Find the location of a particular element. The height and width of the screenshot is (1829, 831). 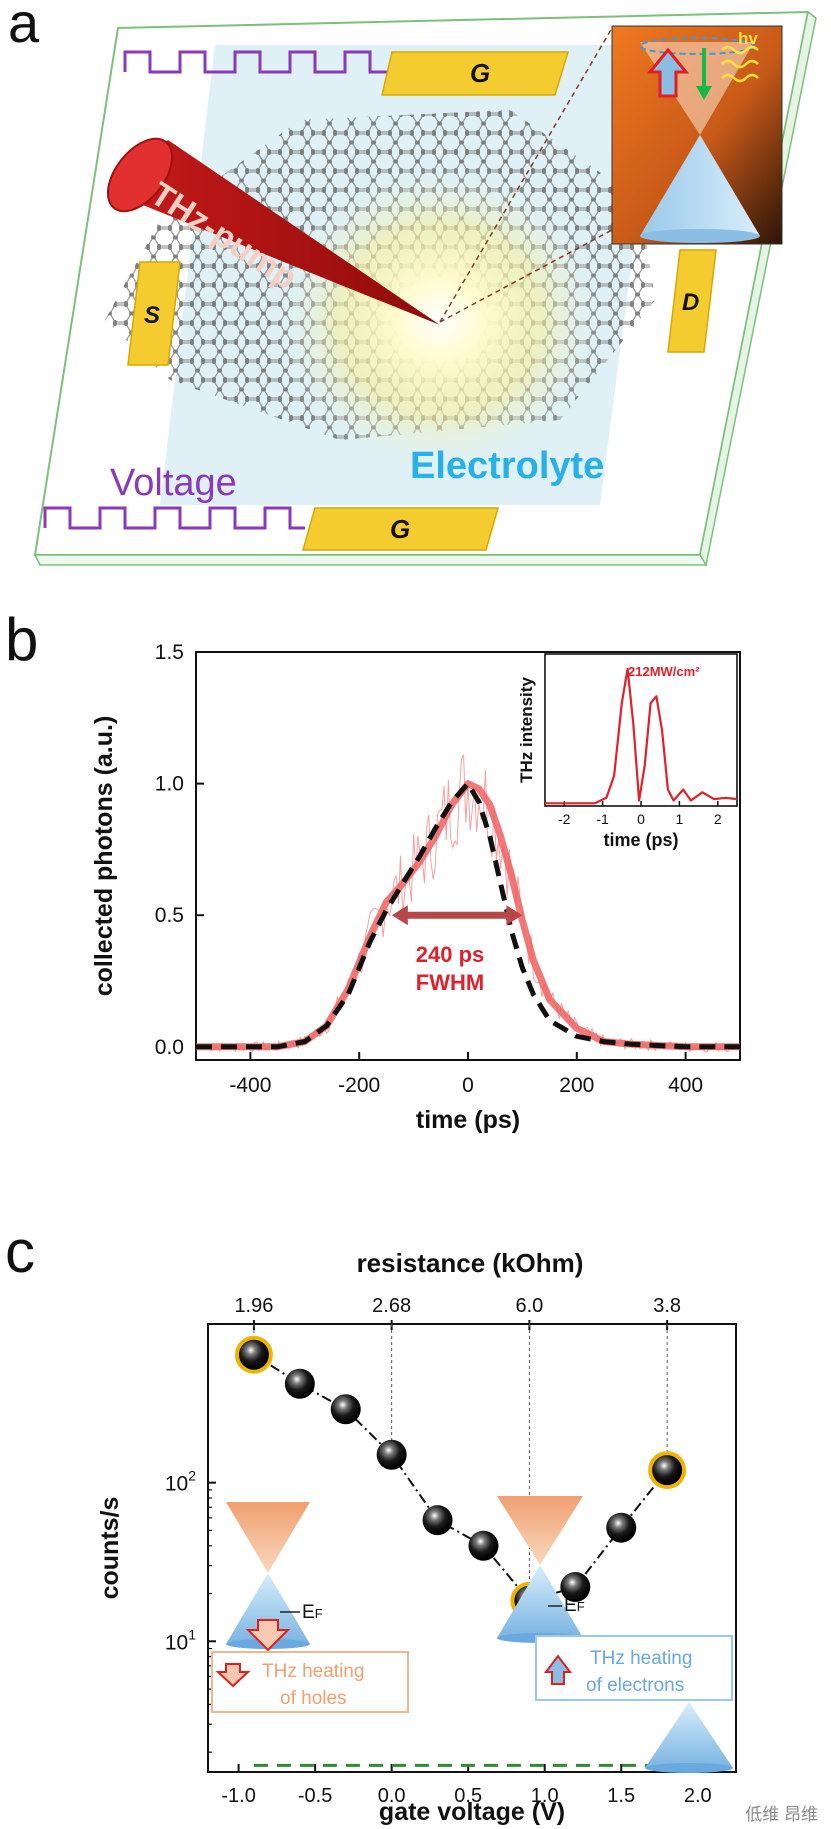

series-measured is located at coordinates (468, 915).